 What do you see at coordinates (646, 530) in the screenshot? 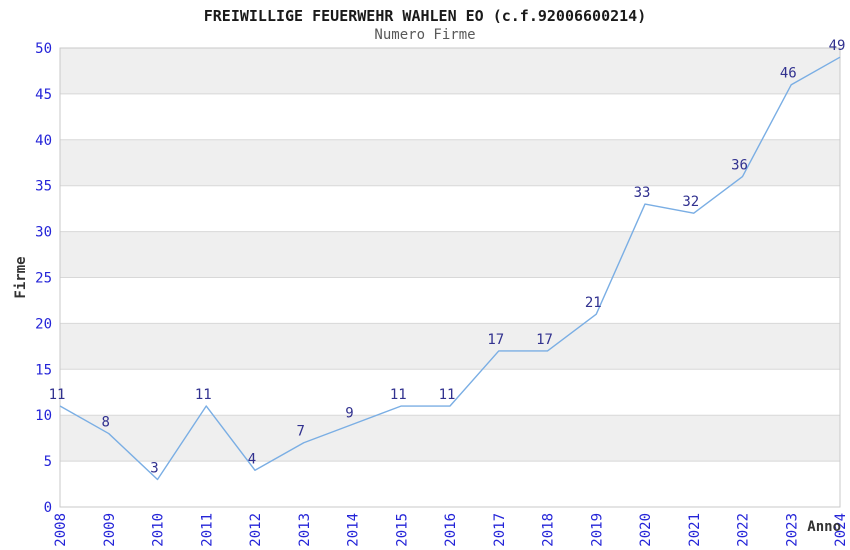
I see `x-tick-label: 2020` at bounding box center [646, 530].